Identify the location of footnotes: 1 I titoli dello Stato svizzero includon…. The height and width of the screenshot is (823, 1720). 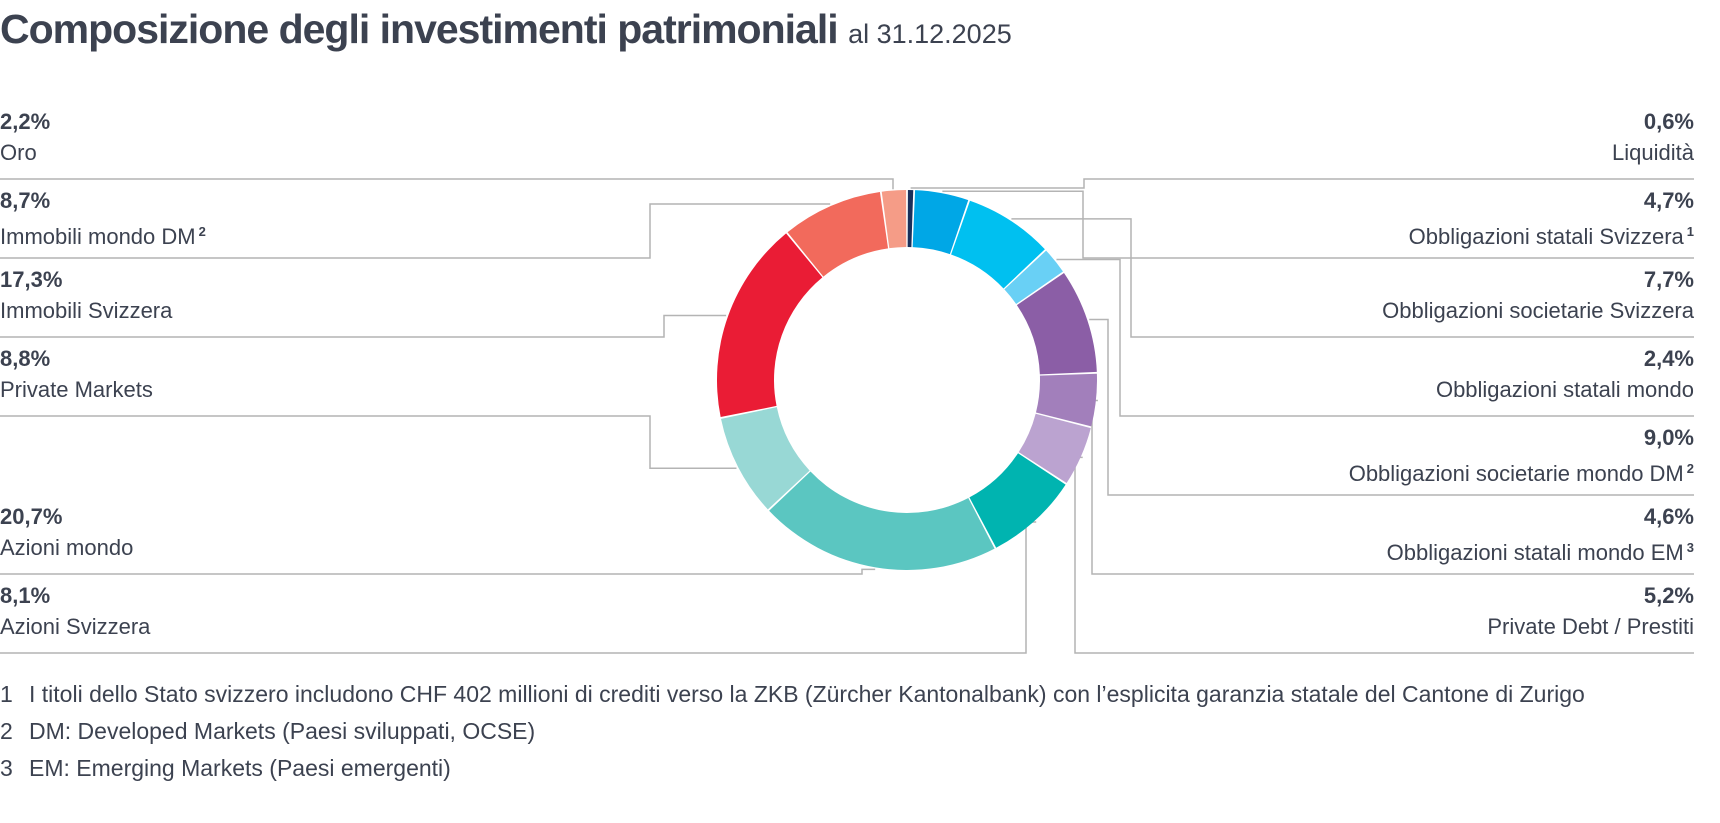
(834, 731).